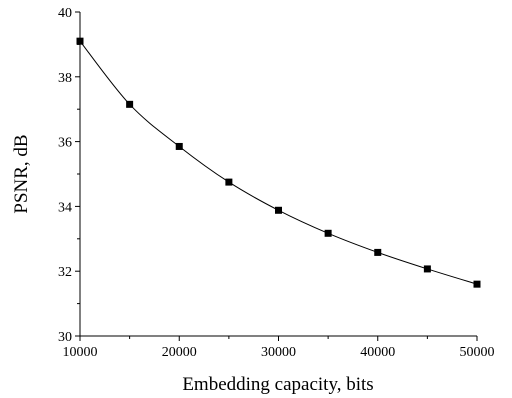 The image size is (512, 398). Describe the element at coordinates (65, 207) in the screenshot. I see `y-tick-label: 34` at that location.